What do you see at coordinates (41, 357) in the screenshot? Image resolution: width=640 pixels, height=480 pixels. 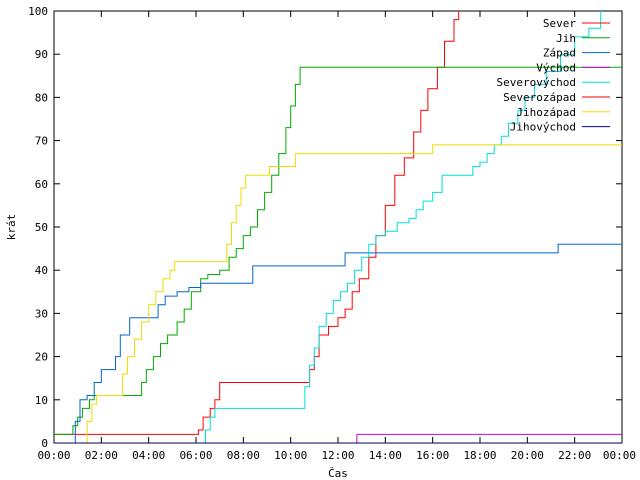 I see `y-tick-label: 20` at bounding box center [41, 357].